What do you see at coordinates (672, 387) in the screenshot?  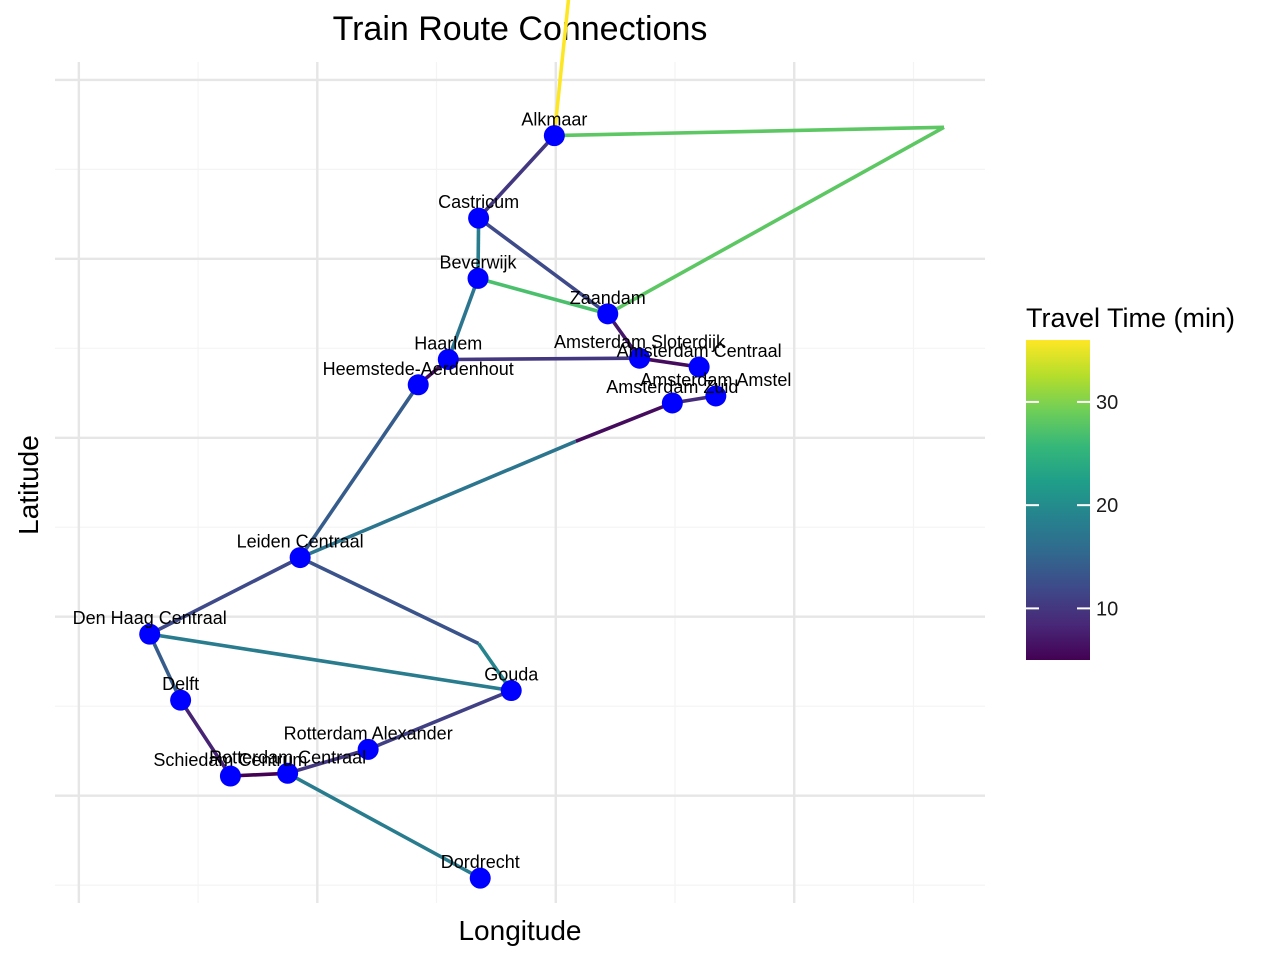 I see `station-label: Amsterdam Zuid` at bounding box center [672, 387].